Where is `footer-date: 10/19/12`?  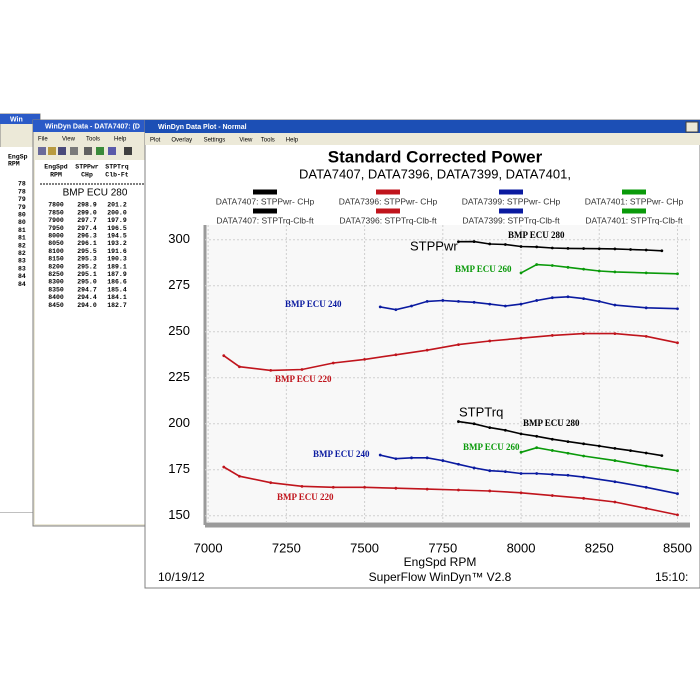 footer-date: 10/19/12 is located at coordinates (181, 577).